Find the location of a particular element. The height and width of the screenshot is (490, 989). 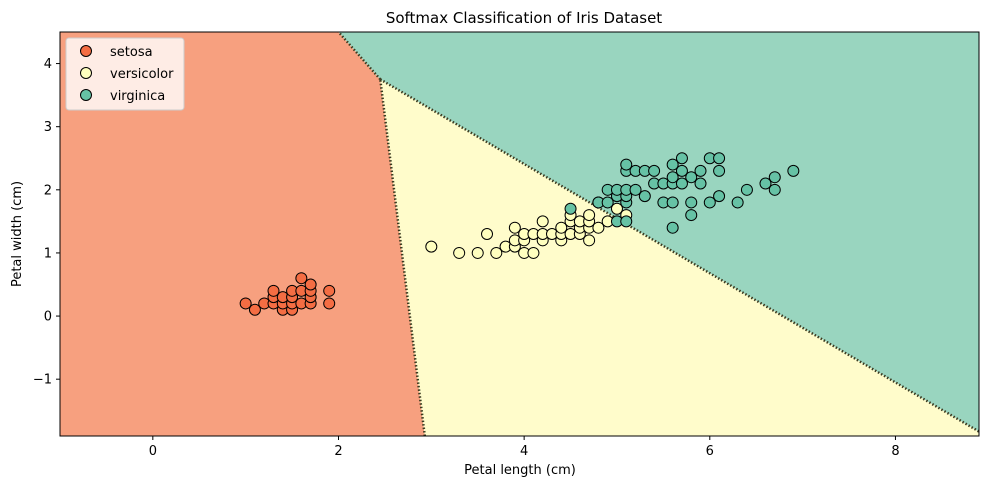

y-tick-label: 4 is located at coordinates (48, 64).